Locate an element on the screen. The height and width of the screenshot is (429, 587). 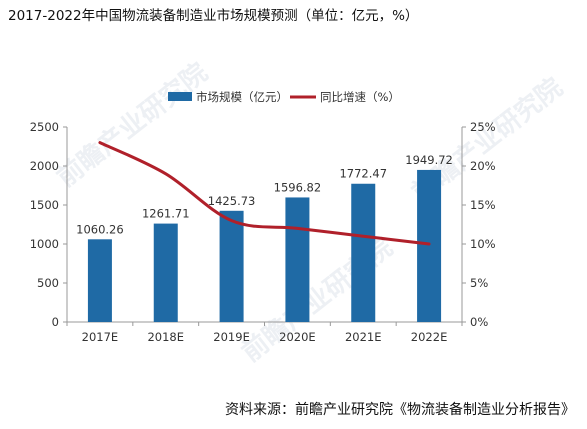
x-tick-label: 2022E is located at coordinates (429, 337).